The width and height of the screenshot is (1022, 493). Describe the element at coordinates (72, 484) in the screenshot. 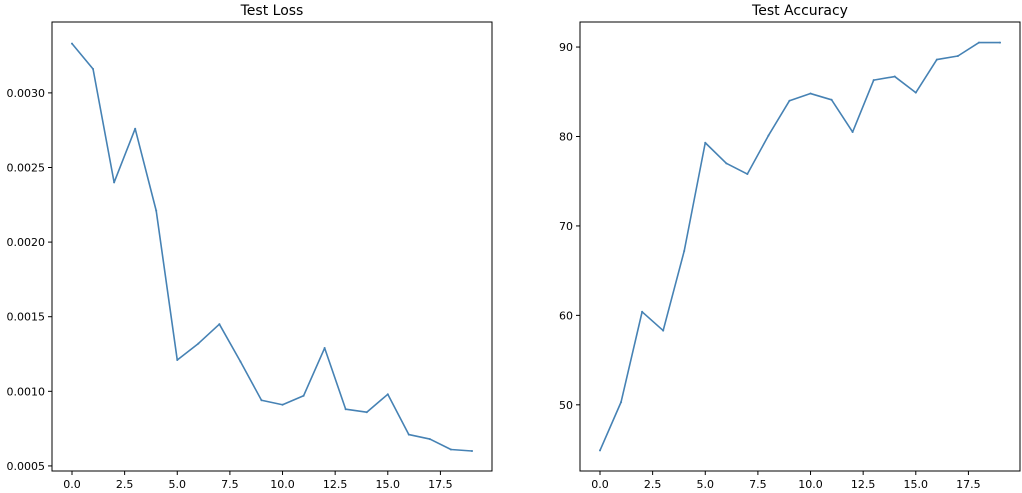

I see `test-loss-x-tick-label: 0.0` at that location.